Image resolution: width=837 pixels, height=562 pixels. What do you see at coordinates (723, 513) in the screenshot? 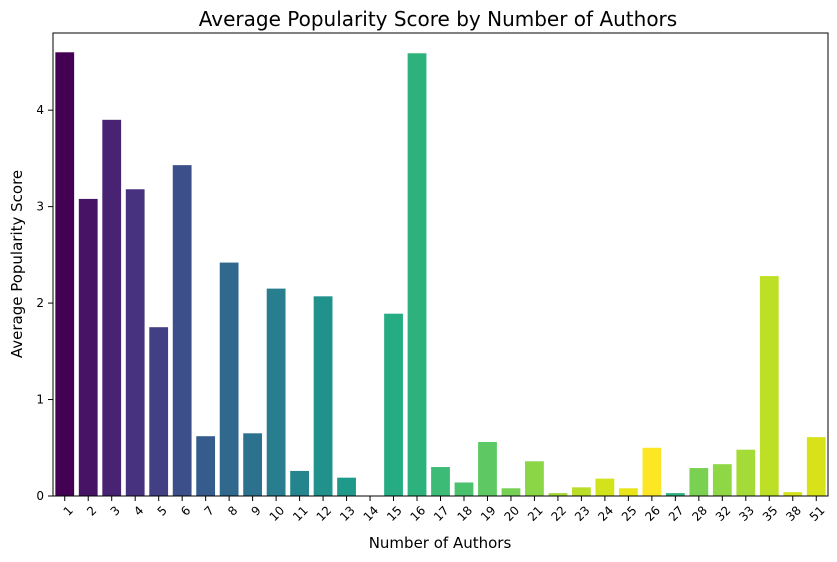
I see `x-tick-label: 32` at bounding box center [723, 513].